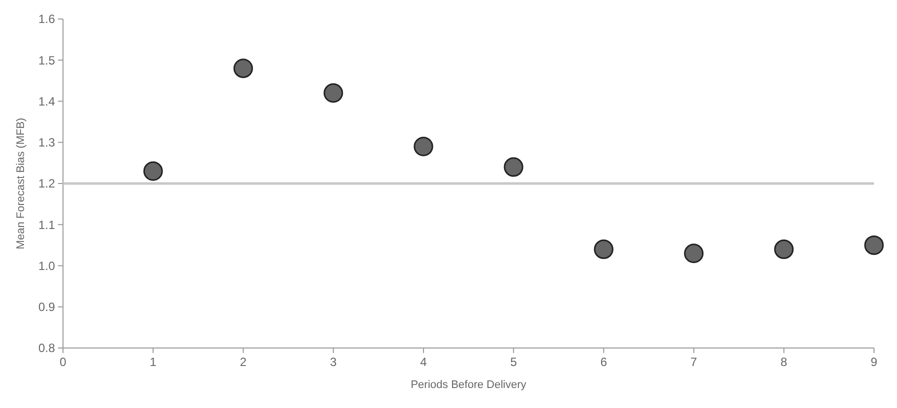  What do you see at coordinates (47, 19) in the screenshot?
I see `y-tick-label: 1.6` at bounding box center [47, 19].